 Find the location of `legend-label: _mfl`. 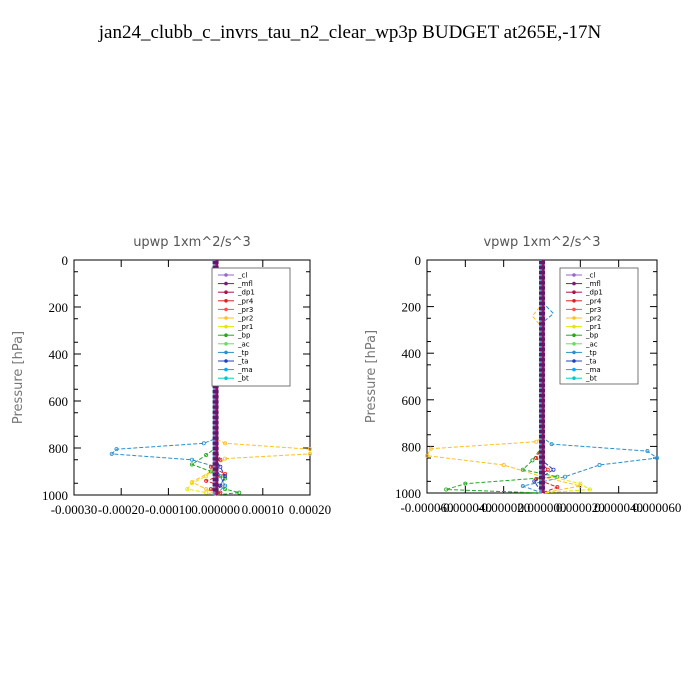

legend-label: _mfl is located at coordinates (245, 284).